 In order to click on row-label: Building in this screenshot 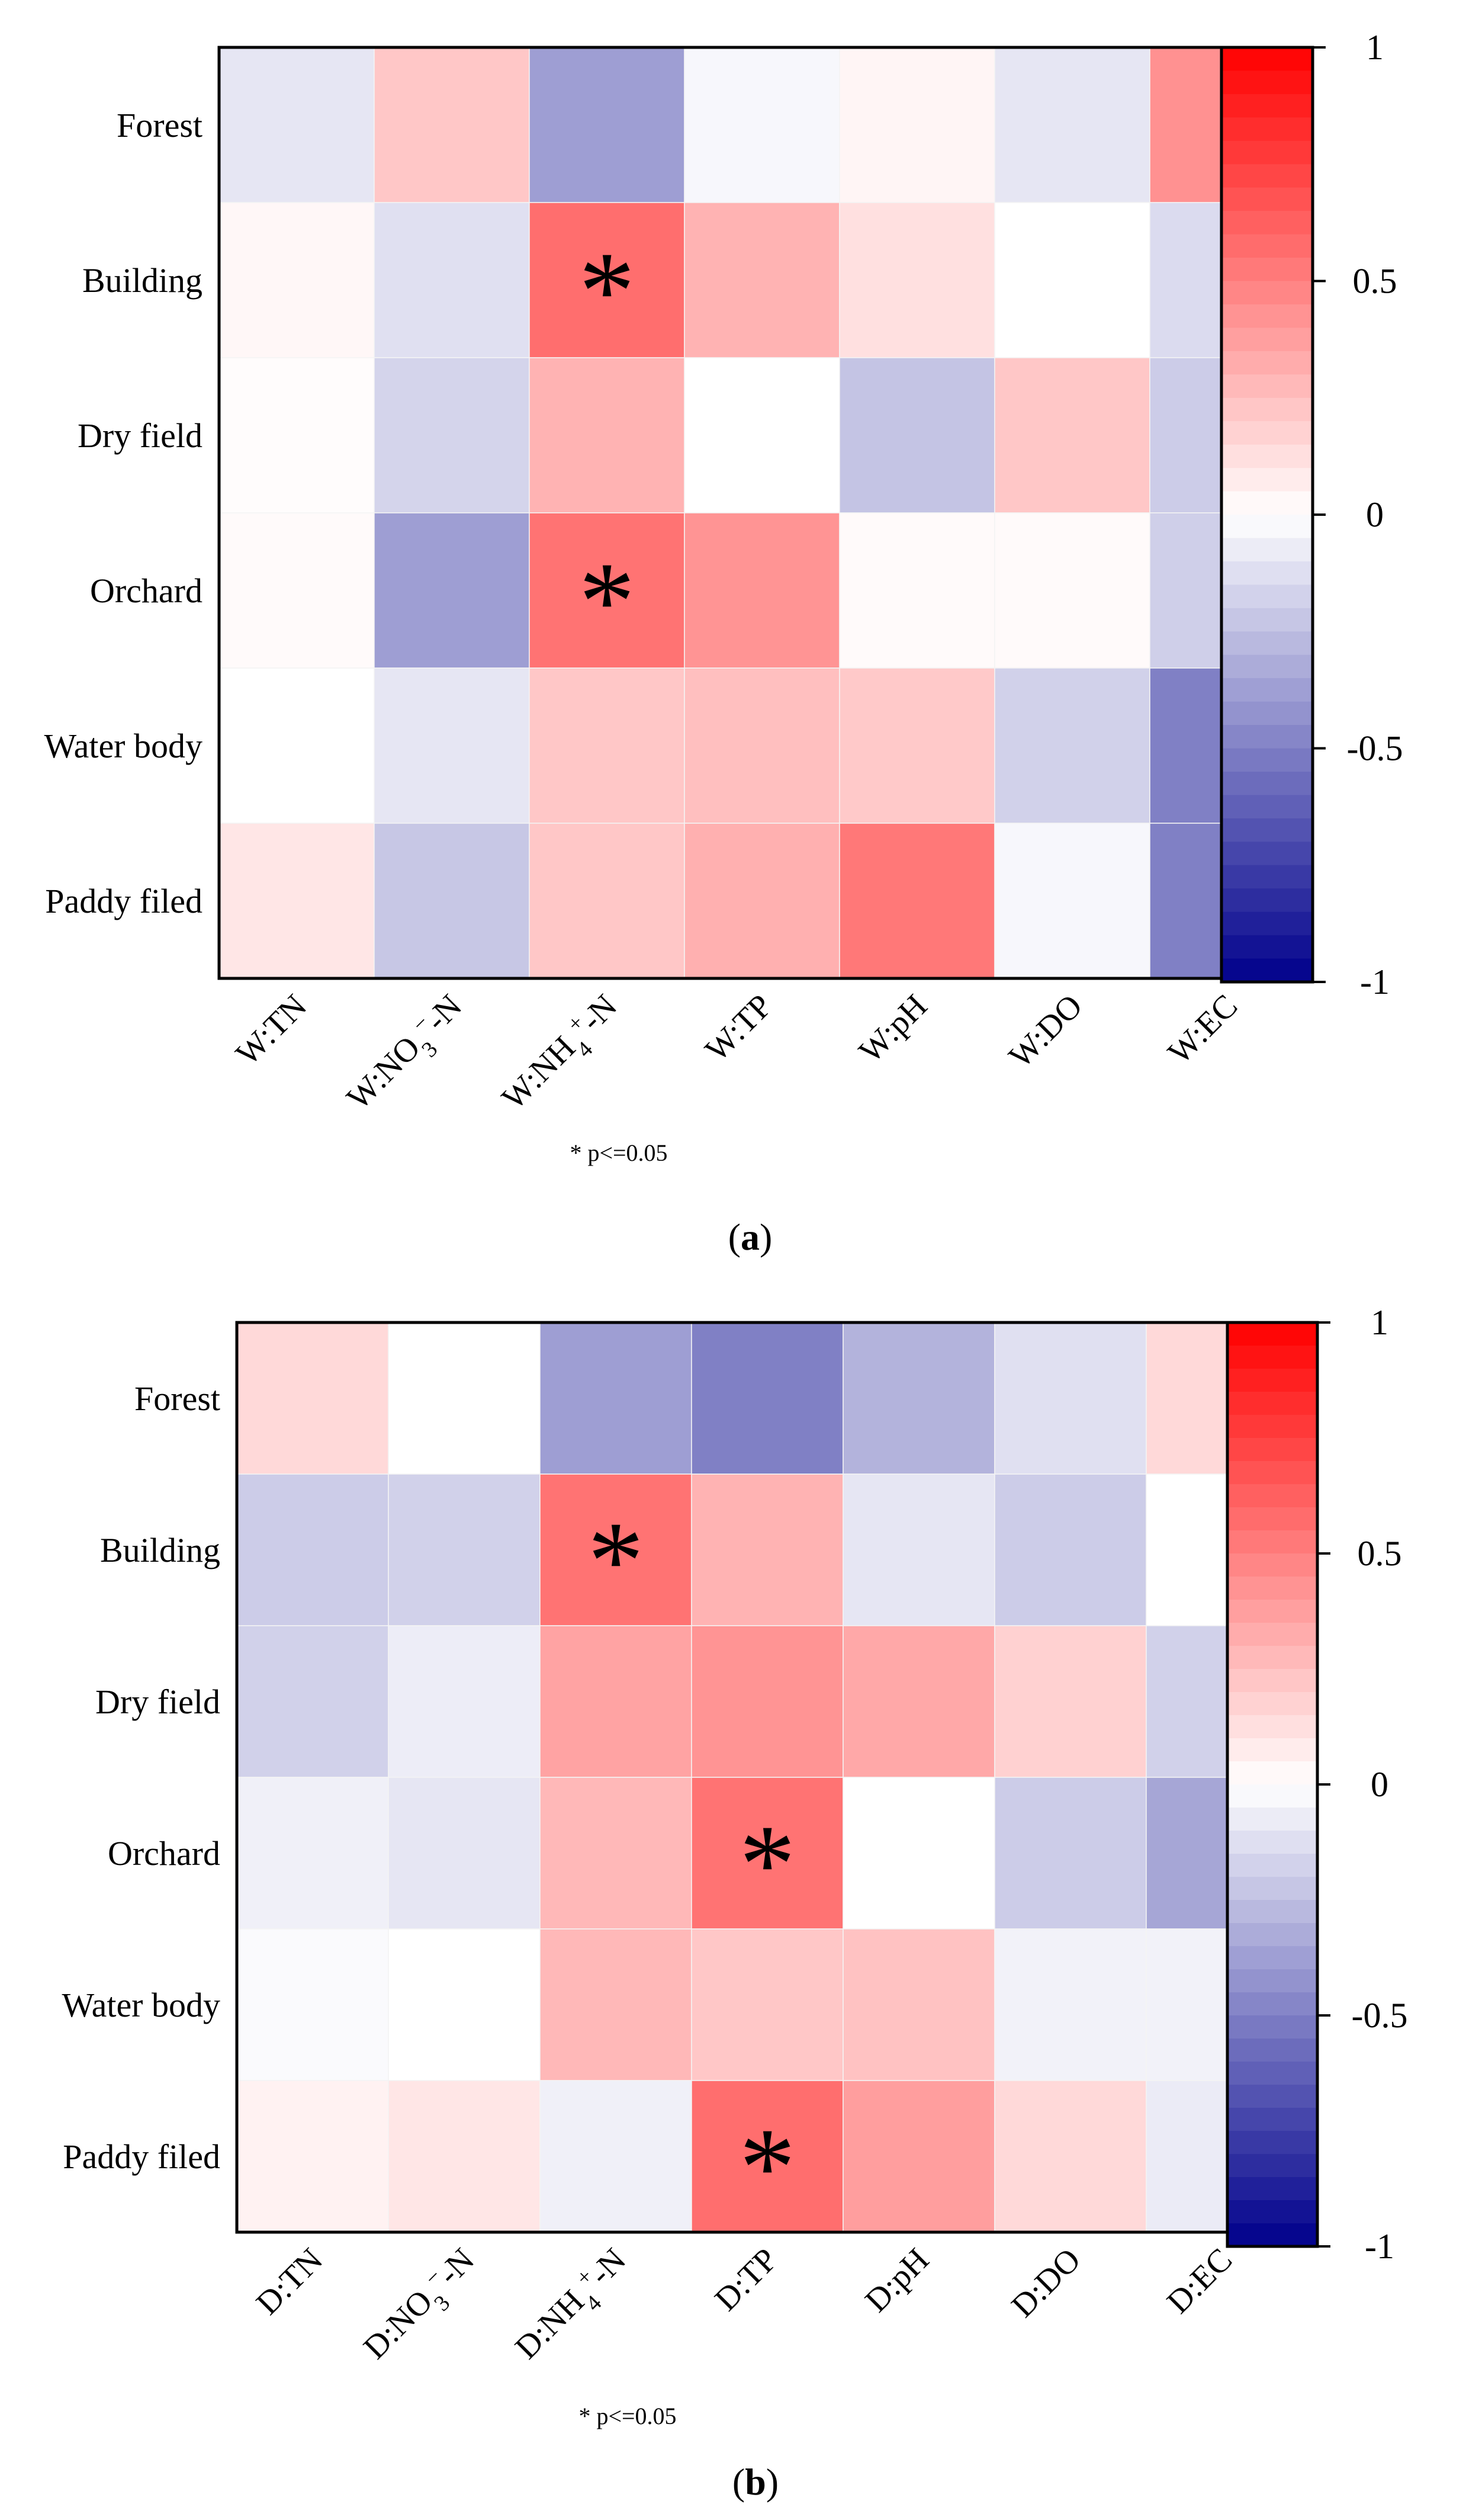, I will do `click(160, 1550)`.